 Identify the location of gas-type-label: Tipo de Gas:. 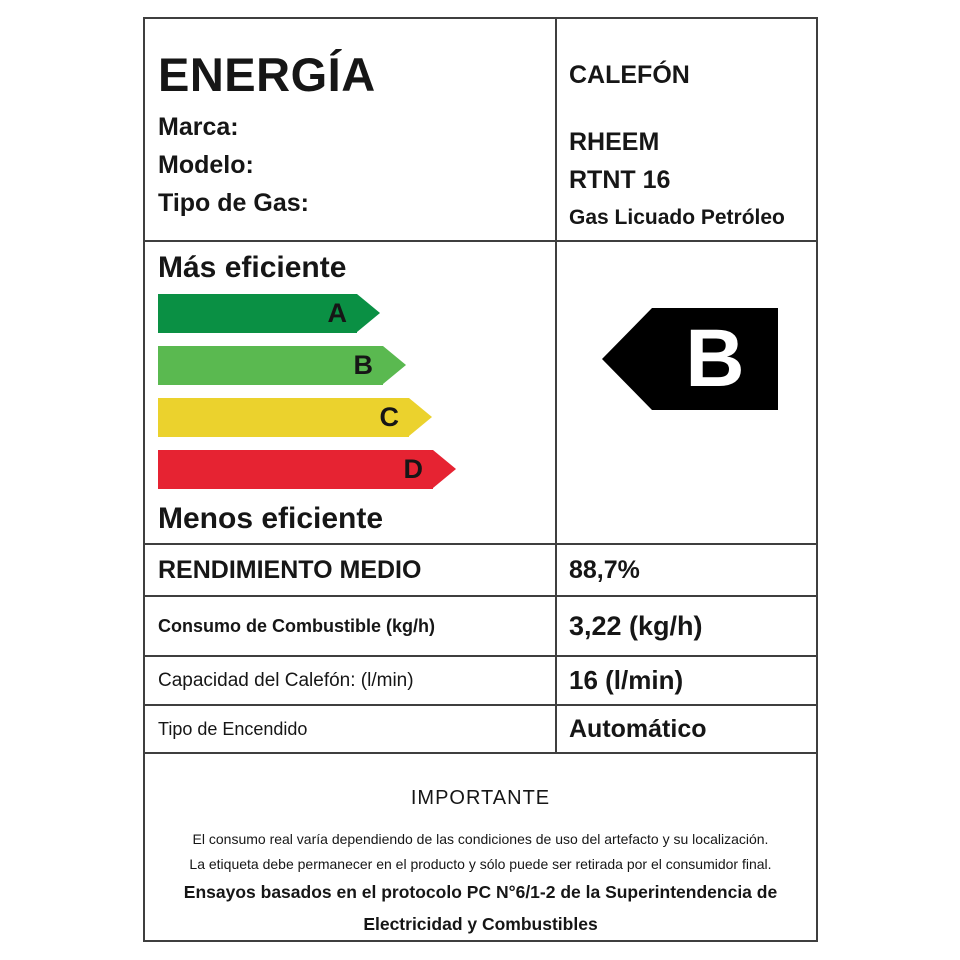
(233, 203).